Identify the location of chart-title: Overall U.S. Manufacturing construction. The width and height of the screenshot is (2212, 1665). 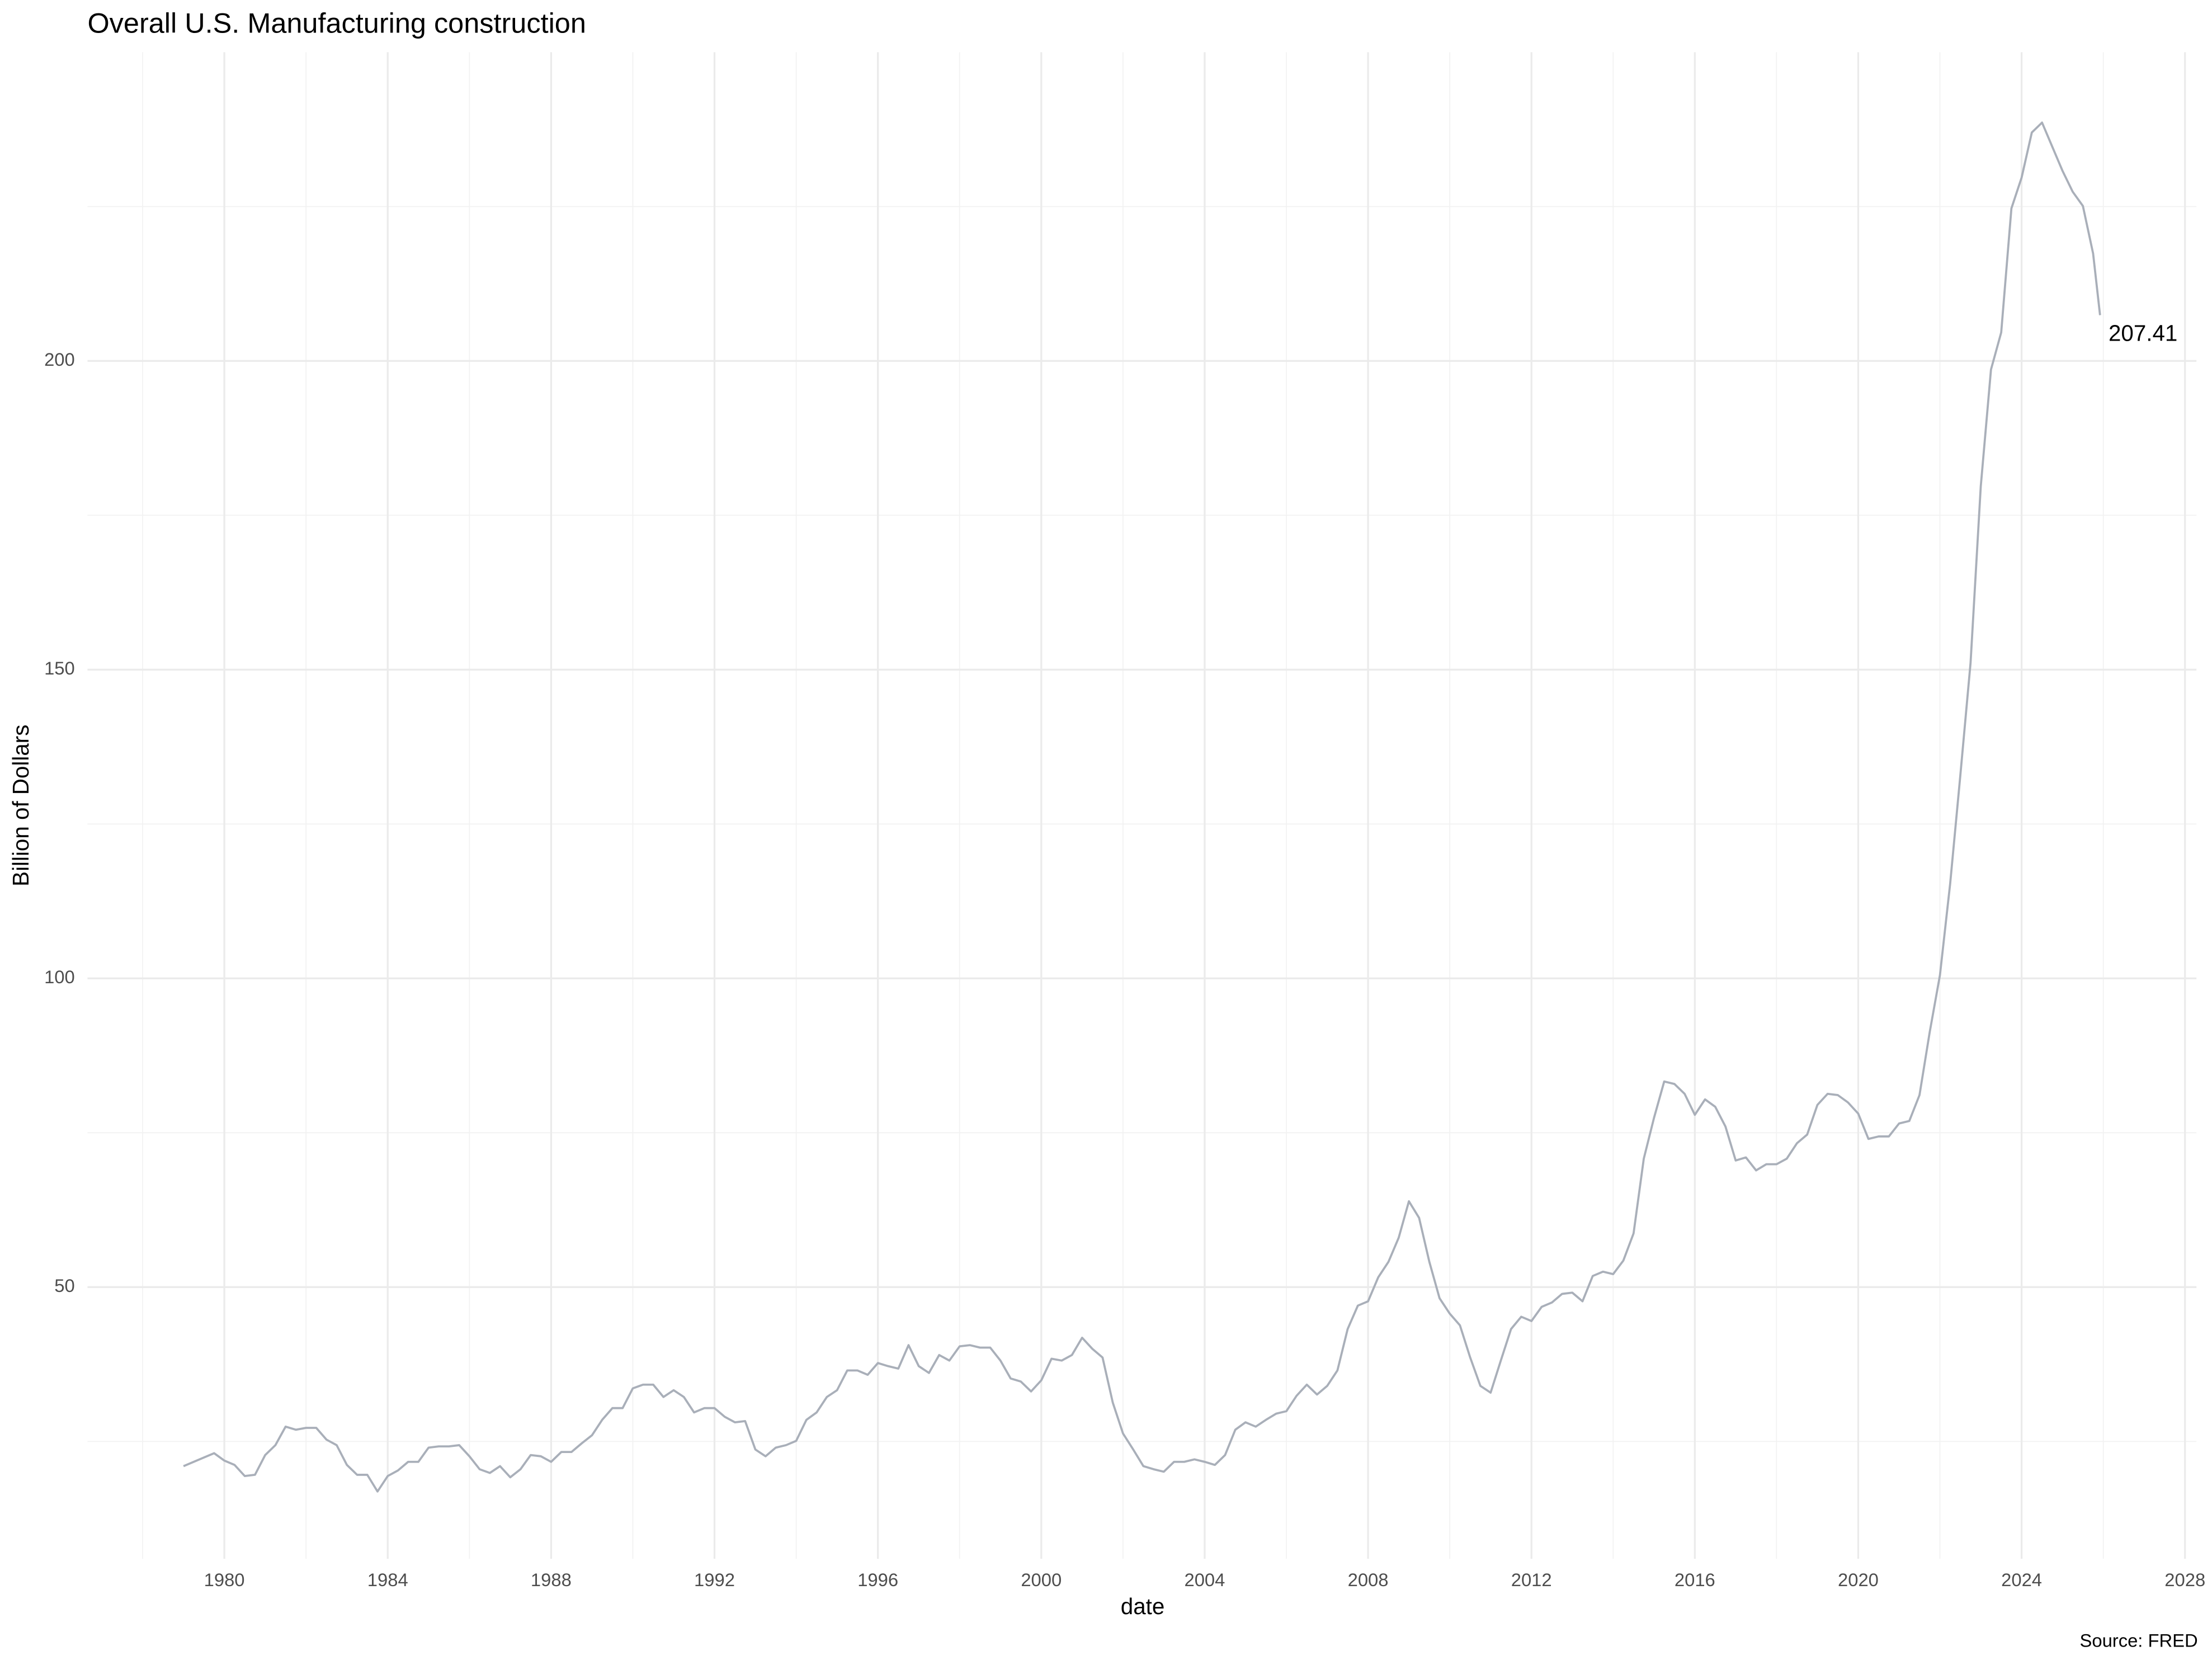
(336, 23).